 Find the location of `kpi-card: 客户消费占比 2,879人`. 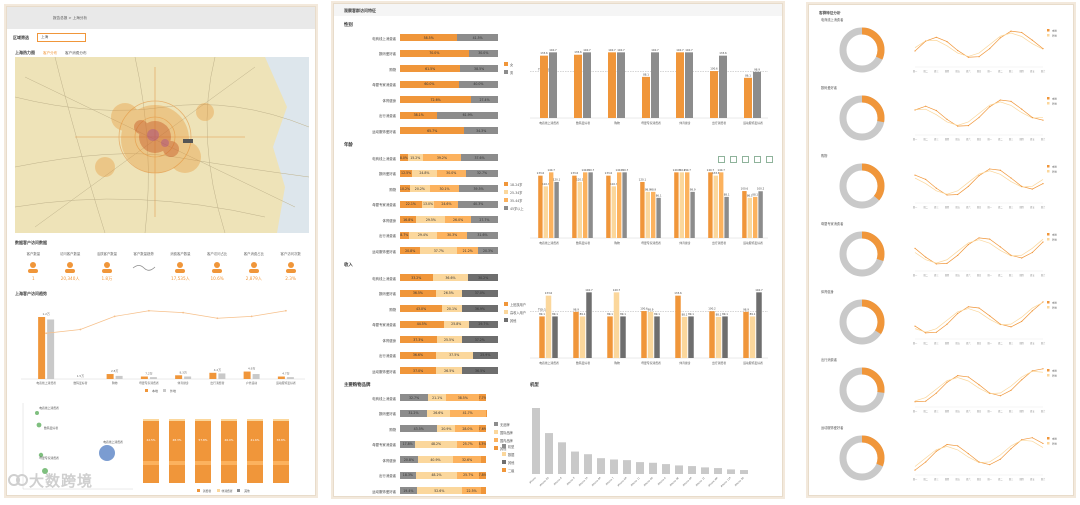

kpi-card: 客户消费占比 2,879人 is located at coordinates (254, 268).